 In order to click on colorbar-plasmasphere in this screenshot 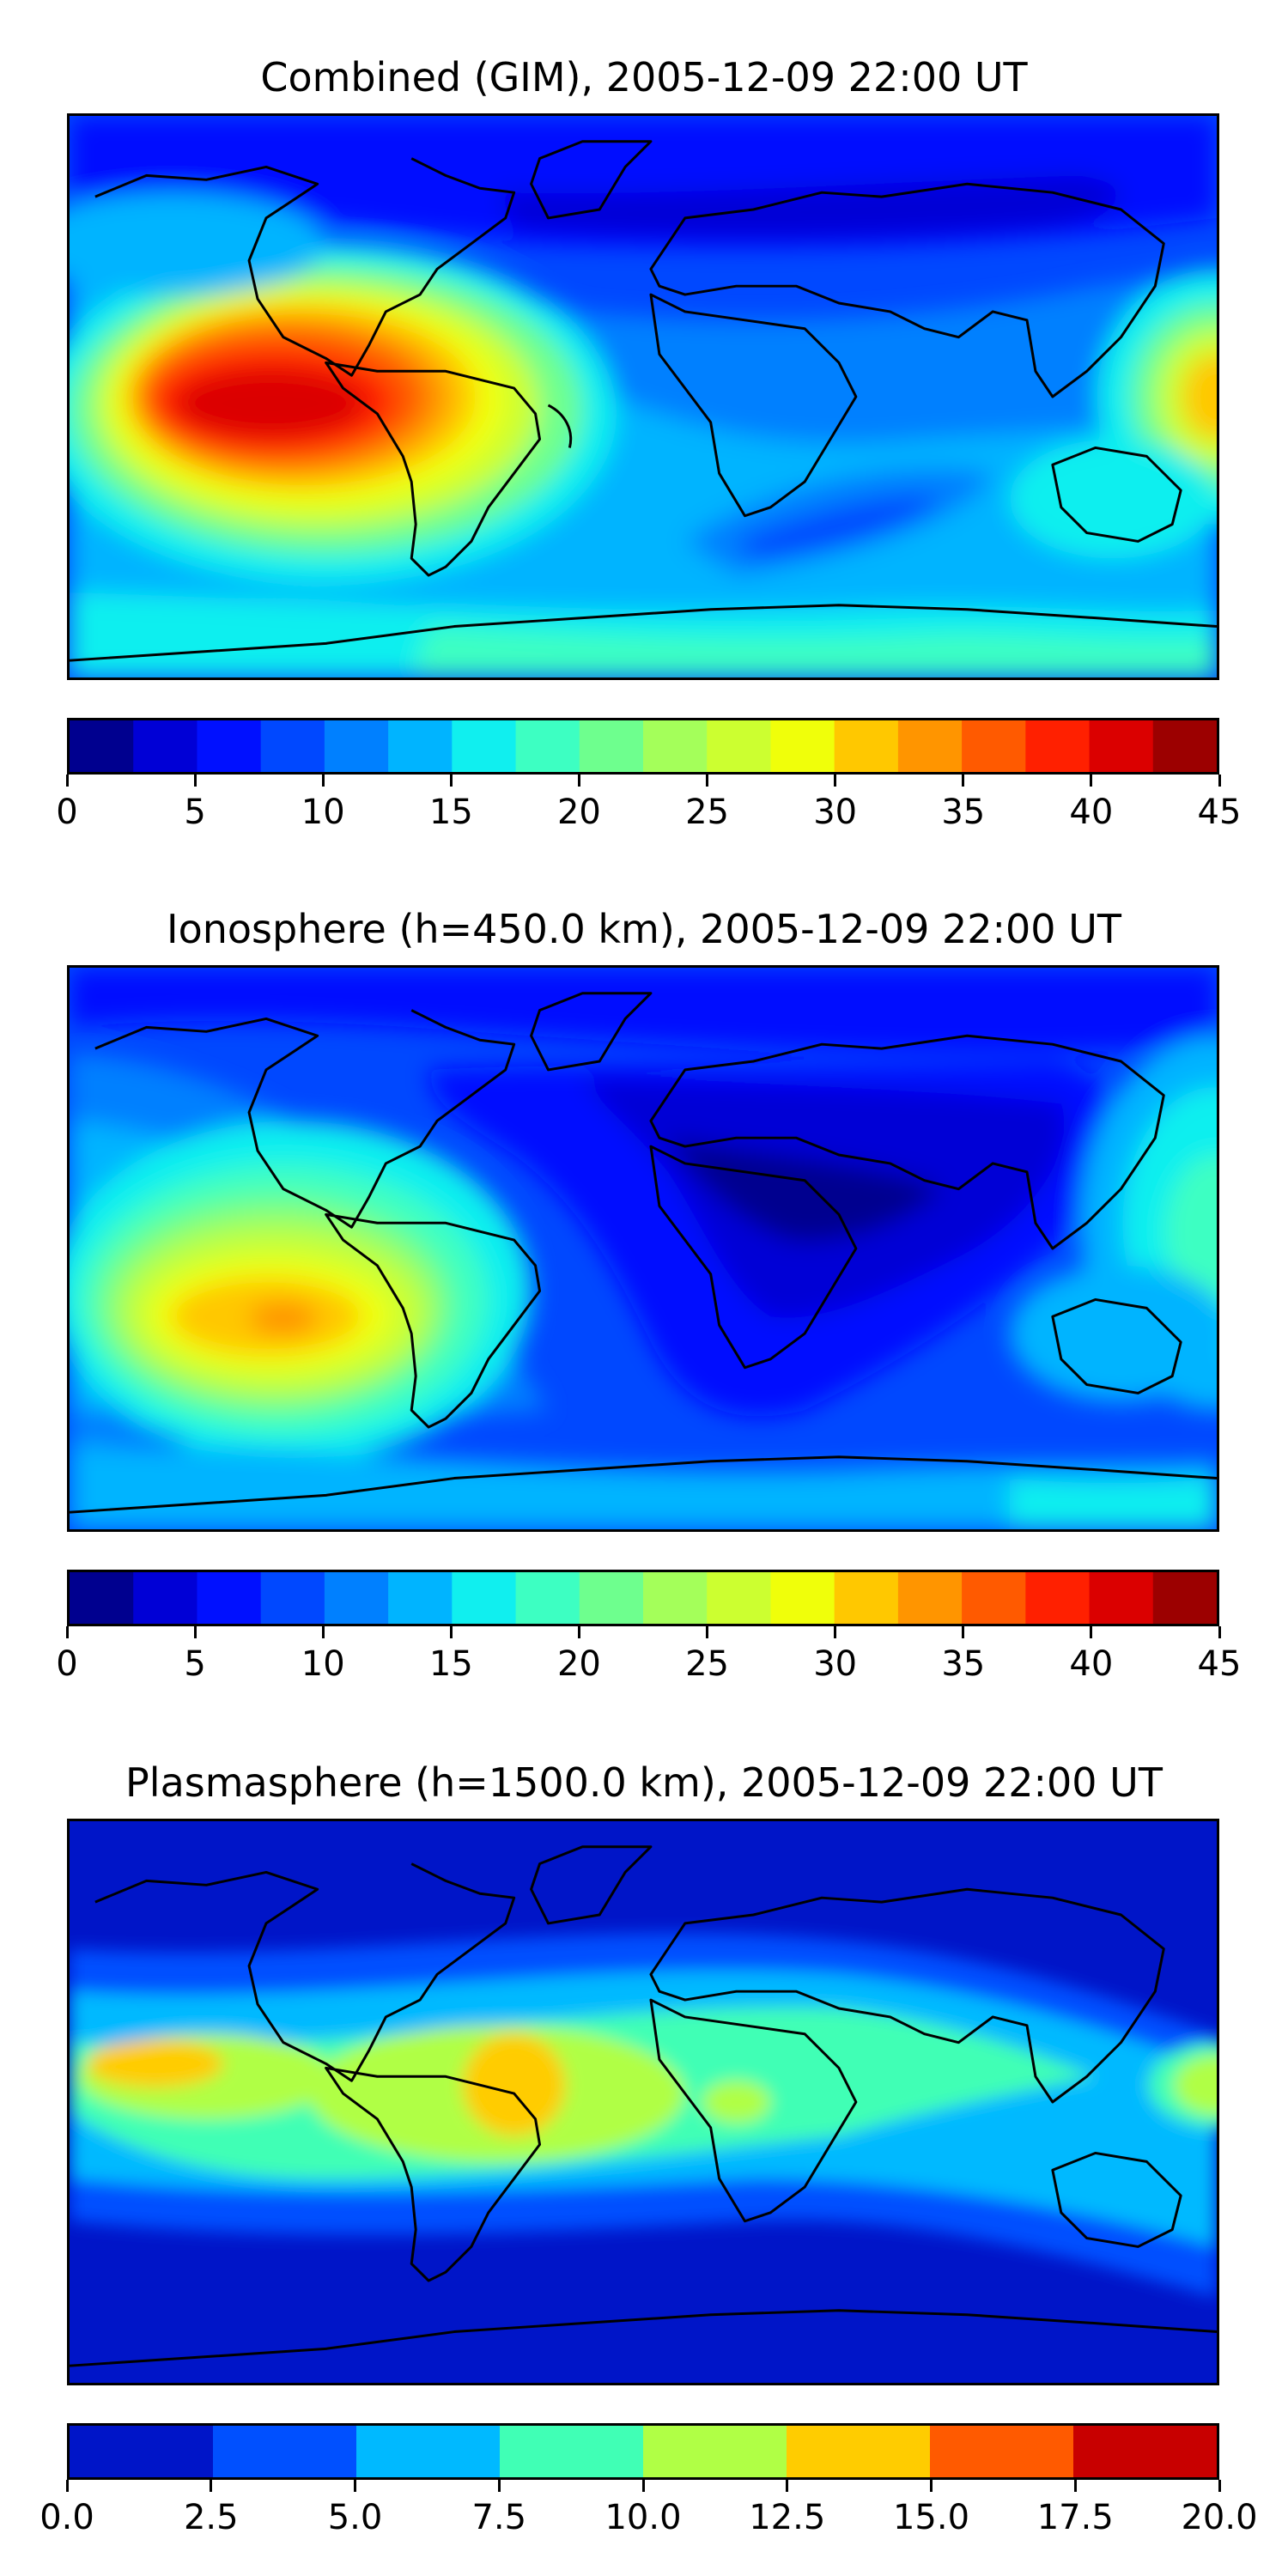, I will do `click(643, 2451)`.